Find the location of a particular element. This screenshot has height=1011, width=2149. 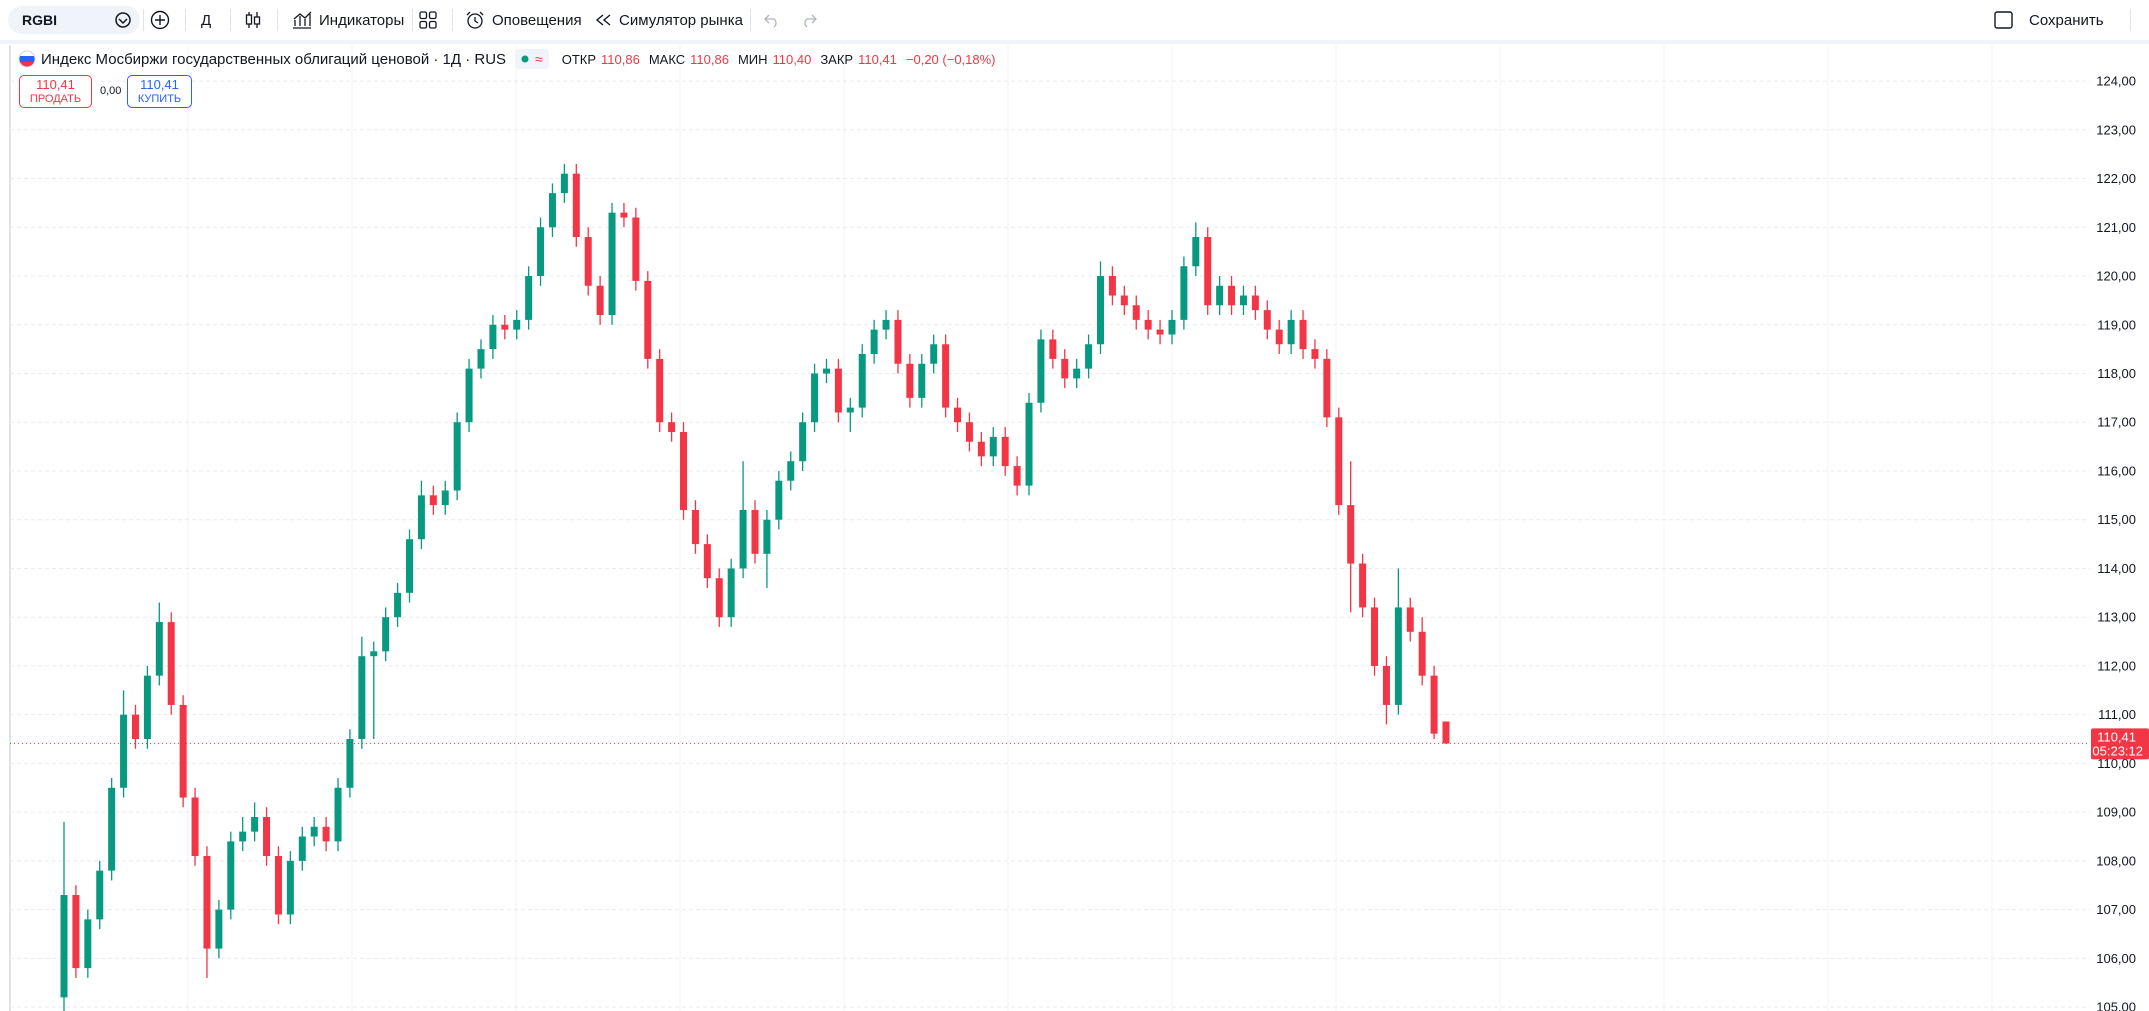

y-tick-label: 112,00 is located at coordinates (2116, 665).